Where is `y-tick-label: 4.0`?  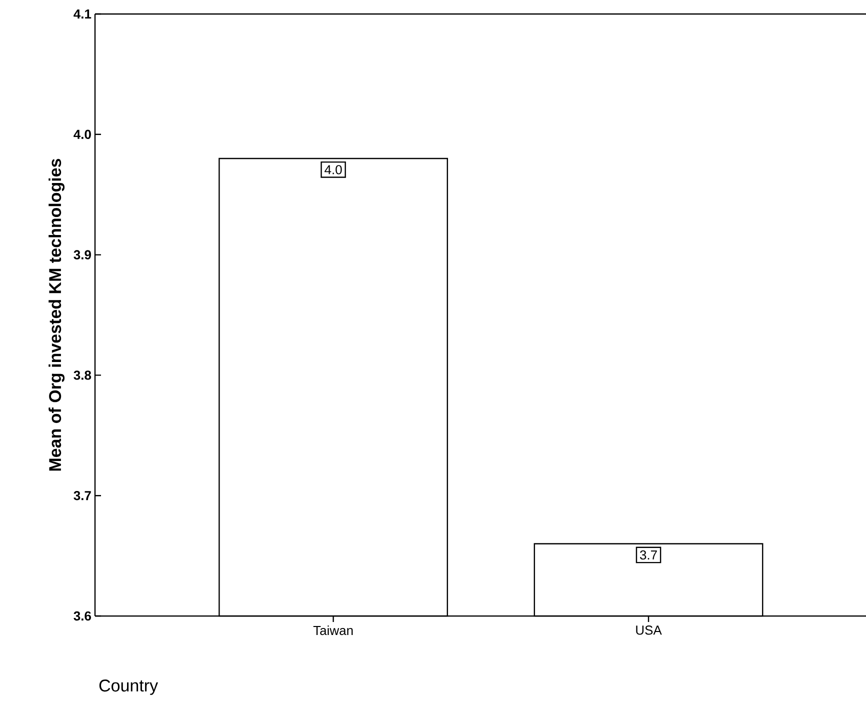 y-tick-label: 4.0 is located at coordinates (82, 134).